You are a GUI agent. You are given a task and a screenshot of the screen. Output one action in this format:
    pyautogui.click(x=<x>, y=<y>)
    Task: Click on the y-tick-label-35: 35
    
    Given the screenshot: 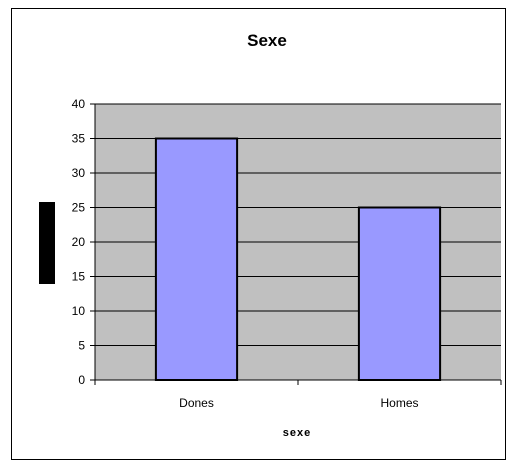 What is the action you would take?
    pyautogui.click(x=79, y=139)
    